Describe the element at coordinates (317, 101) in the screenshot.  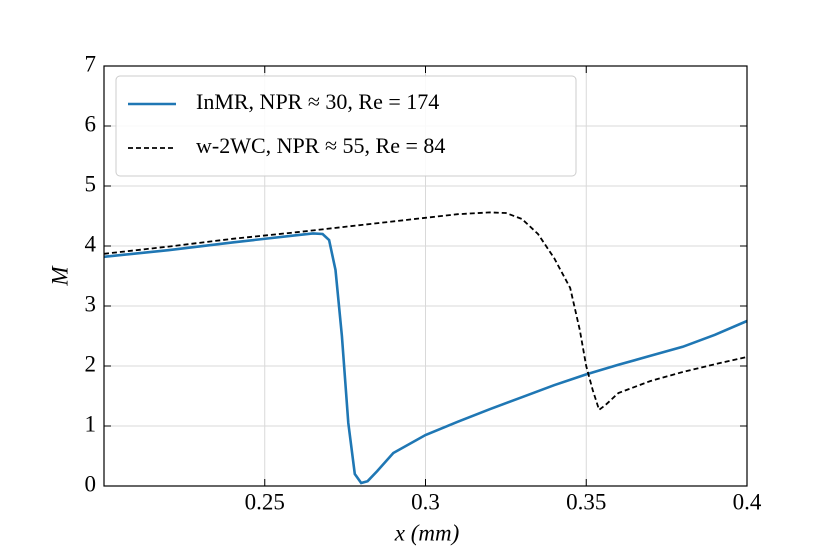
I see `legend-label: InMR, NPR ≈ 30, Re = 174` at that location.